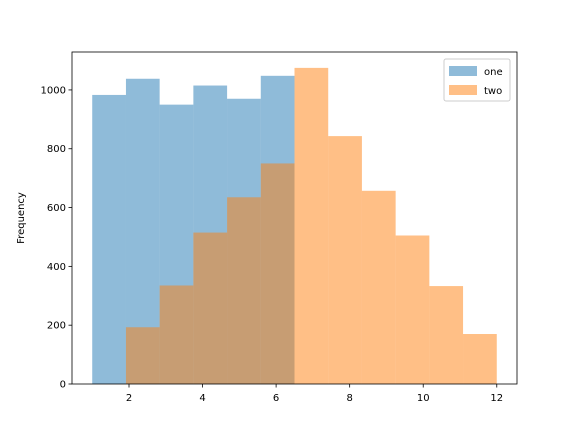 The height and width of the screenshot is (436, 576). What do you see at coordinates (129, 398) in the screenshot?
I see `x-tick-label: 2` at bounding box center [129, 398].